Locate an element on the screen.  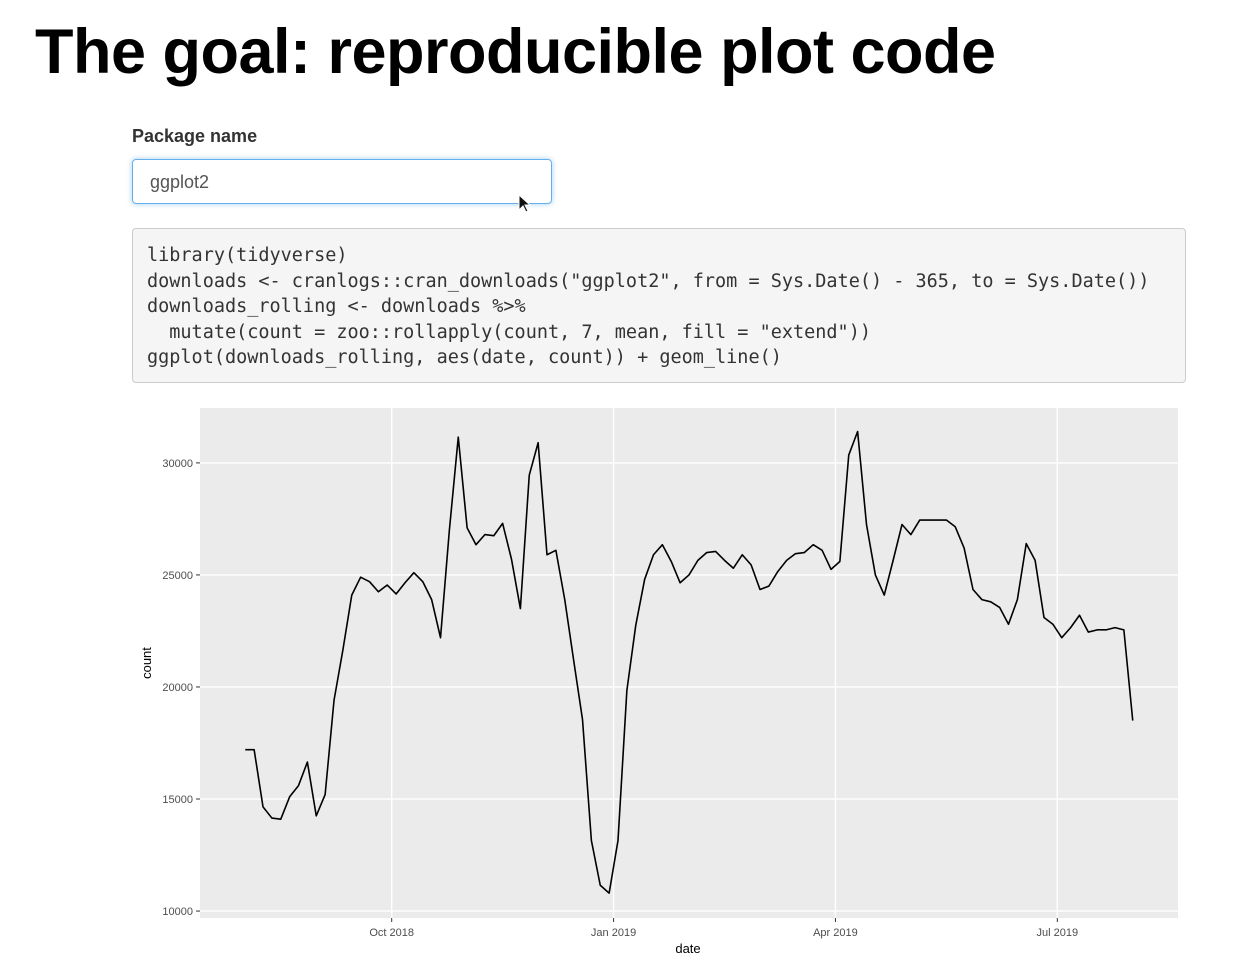
y-tick-label: 20000 is located at coordinates (177, 688).